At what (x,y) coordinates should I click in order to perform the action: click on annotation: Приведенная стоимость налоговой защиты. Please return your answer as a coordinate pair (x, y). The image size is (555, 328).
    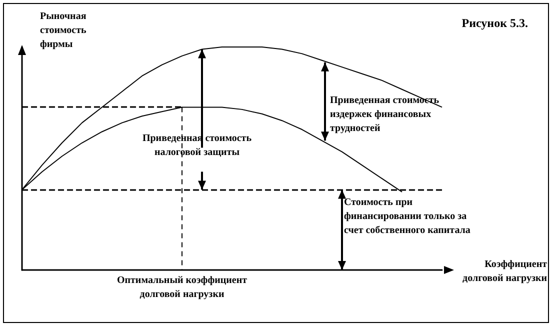
    Looking at the image, I should click on (197, 146).